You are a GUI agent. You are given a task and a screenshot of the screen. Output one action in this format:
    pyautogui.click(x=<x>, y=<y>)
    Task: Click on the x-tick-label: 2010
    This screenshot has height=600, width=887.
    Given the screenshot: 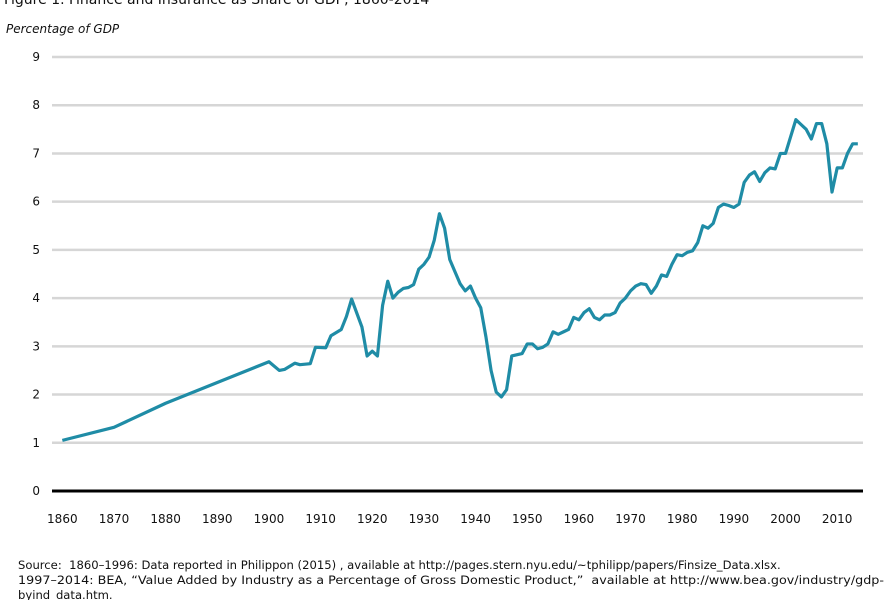 What is the action you would take?
    pyautogui.click(x=837, y=519)
    